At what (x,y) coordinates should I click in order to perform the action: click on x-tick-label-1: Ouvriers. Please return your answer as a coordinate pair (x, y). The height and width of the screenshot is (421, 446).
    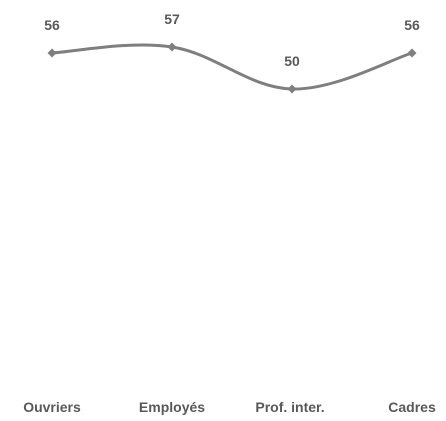
    Looking at the image, I should click on (52, 407).